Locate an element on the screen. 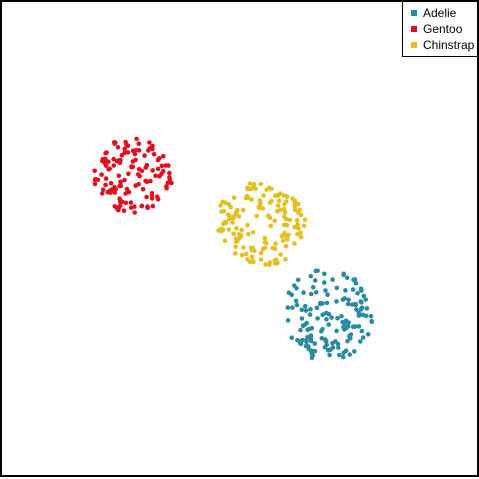 This screenshot has width=479, height=479. legend-label-gentoo: Gentoo is located at coordinates (443, 29).